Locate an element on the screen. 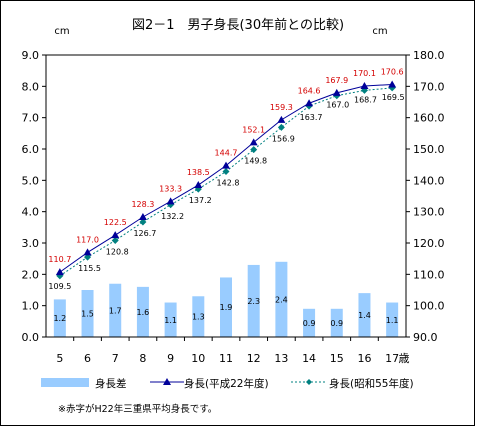 This screenshot has width=477, height=428. x-tick-label: 5 is located at coordinates (59, 358).